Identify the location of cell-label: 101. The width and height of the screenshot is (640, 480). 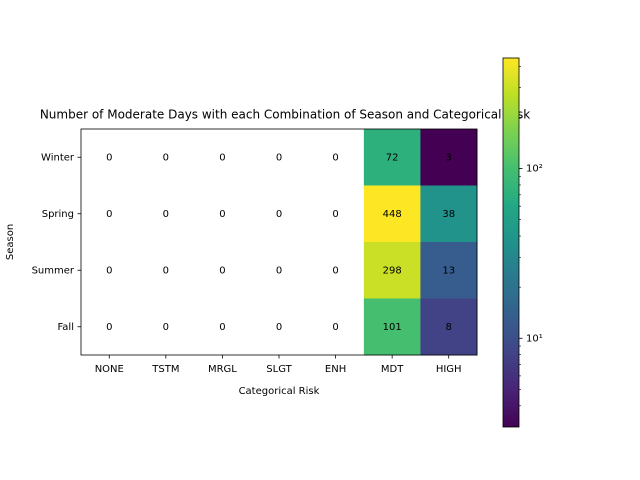
(392, 327).